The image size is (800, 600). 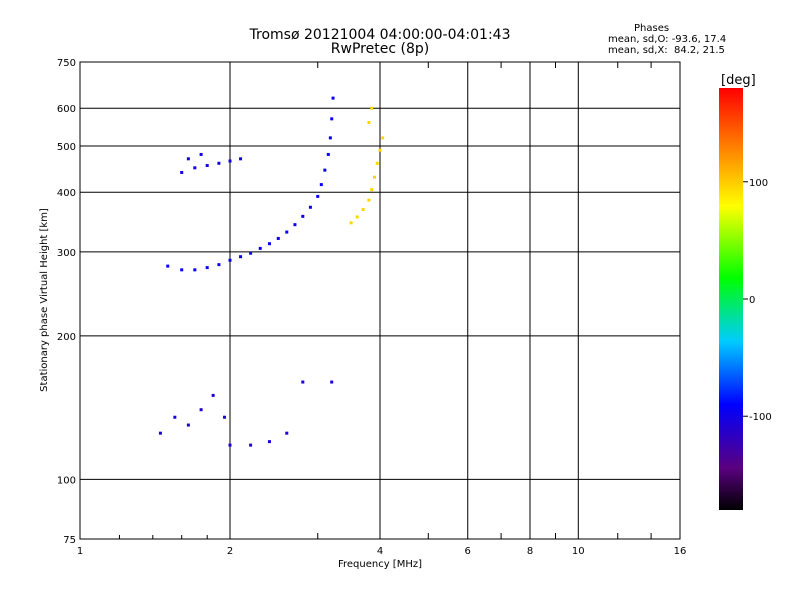 I want to click on chart-subtitle: RwPretec (8p), so click(x=380, y=49).